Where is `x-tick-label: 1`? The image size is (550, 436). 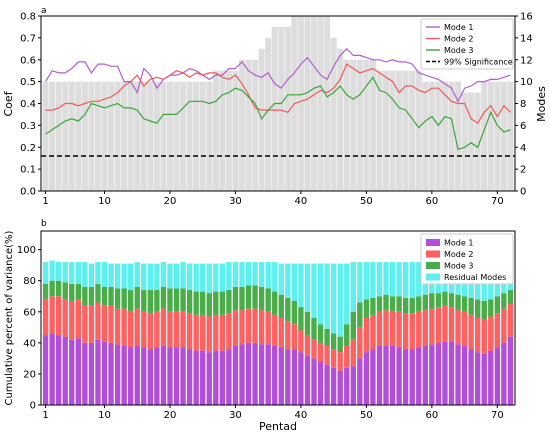 x-tick-label: 1 is located at coordinates (45, 201).